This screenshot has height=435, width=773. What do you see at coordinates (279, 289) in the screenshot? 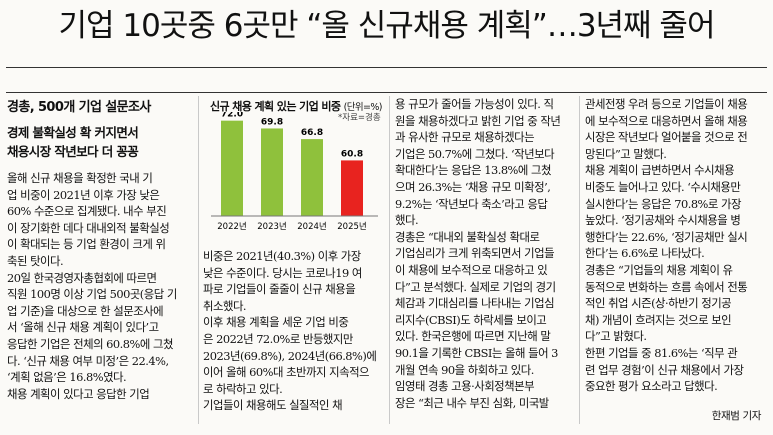
I see `article-line: 파로 기업들이 줄줄이 신규 채용을` at bounding box center [279, 289].